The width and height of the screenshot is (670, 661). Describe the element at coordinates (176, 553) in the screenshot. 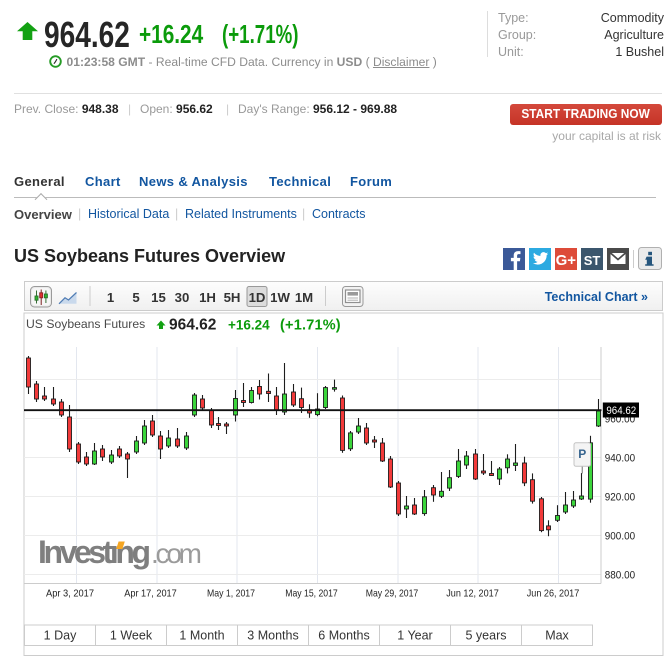

I see `svg-text: .com` at that location.